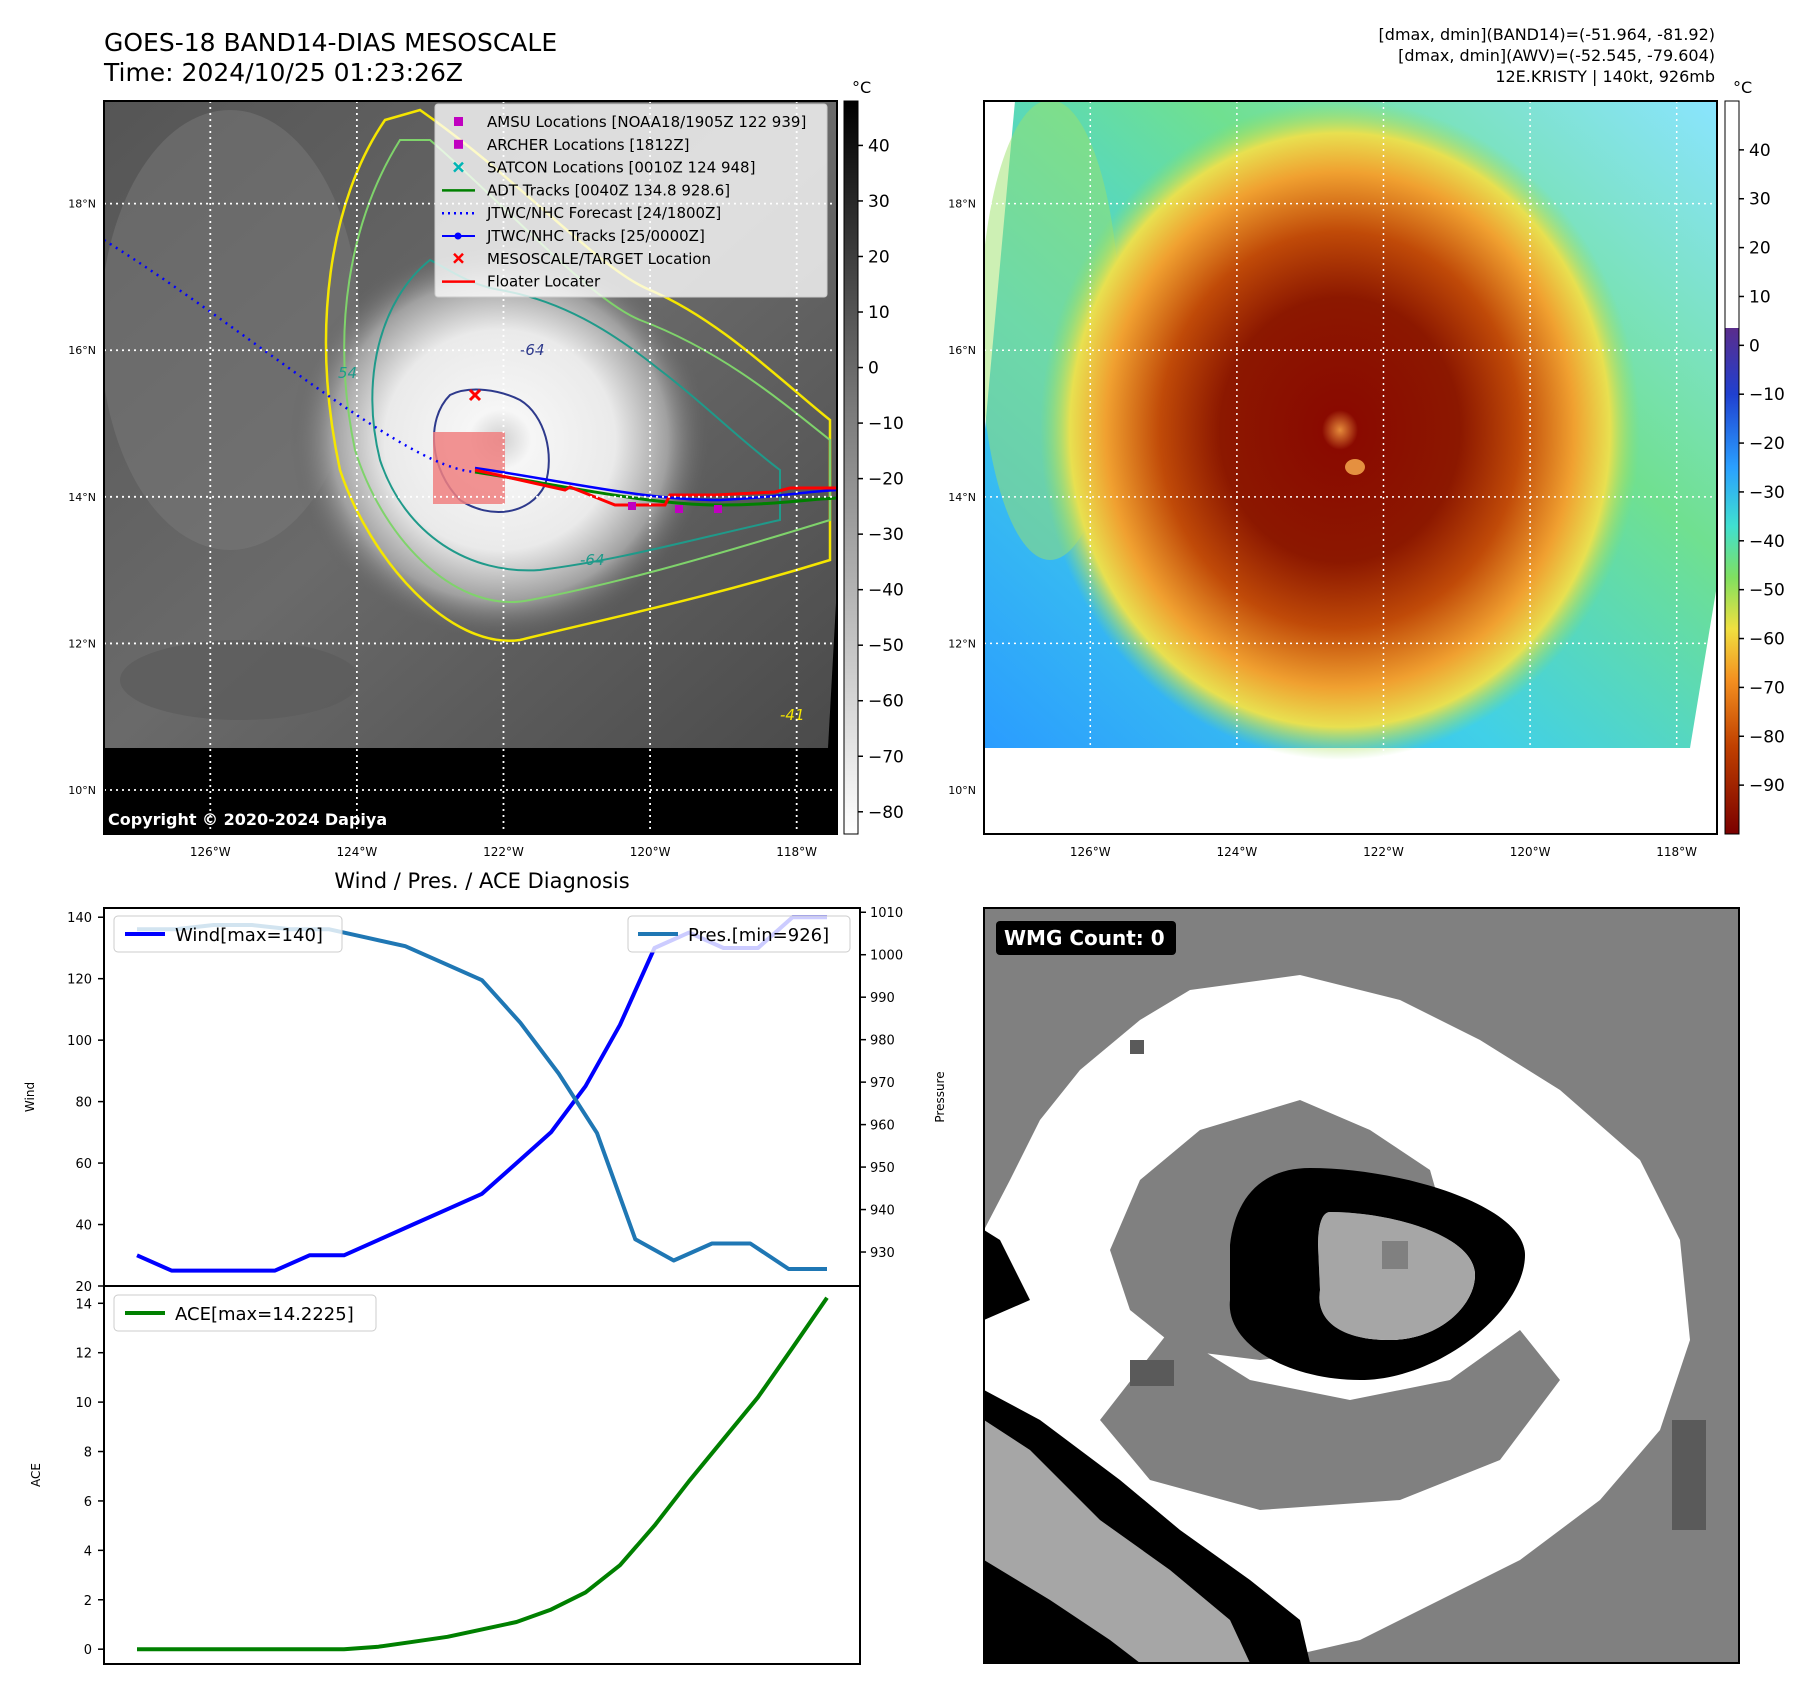 This screenshot has width=1797, height=1690. I want to click on colorbar-tick-label: −40, so click(886, 591).